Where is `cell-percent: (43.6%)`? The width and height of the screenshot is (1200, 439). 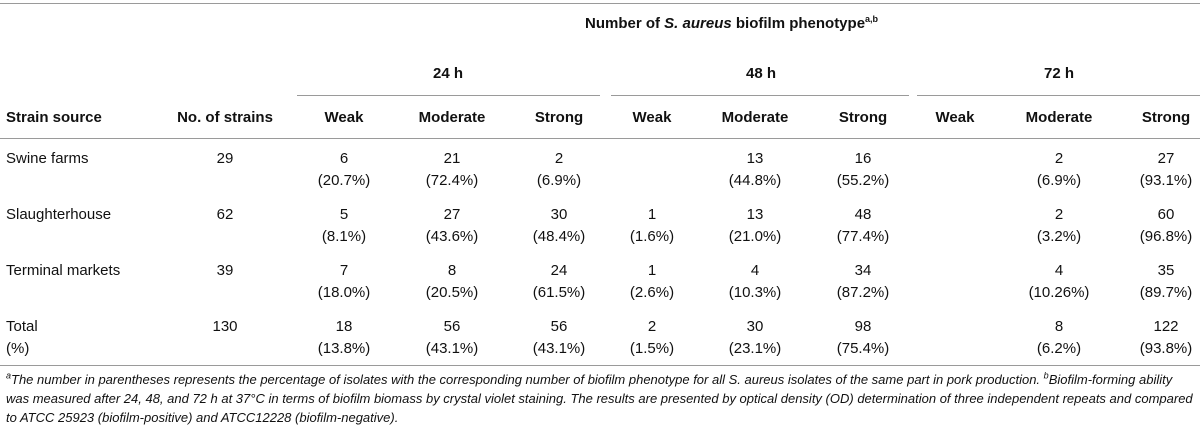
cell-percent: (43.6%) is located at coordinates (452, 236).